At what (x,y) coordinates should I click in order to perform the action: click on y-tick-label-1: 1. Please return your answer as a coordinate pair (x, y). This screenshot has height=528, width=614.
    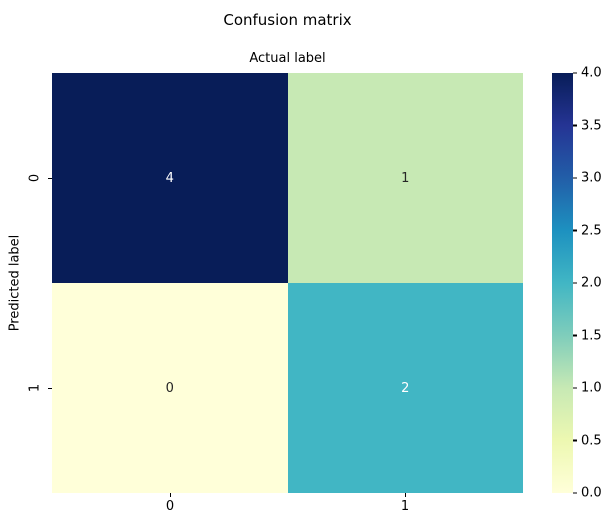
    Looking at the image, I should click on (35, 388).